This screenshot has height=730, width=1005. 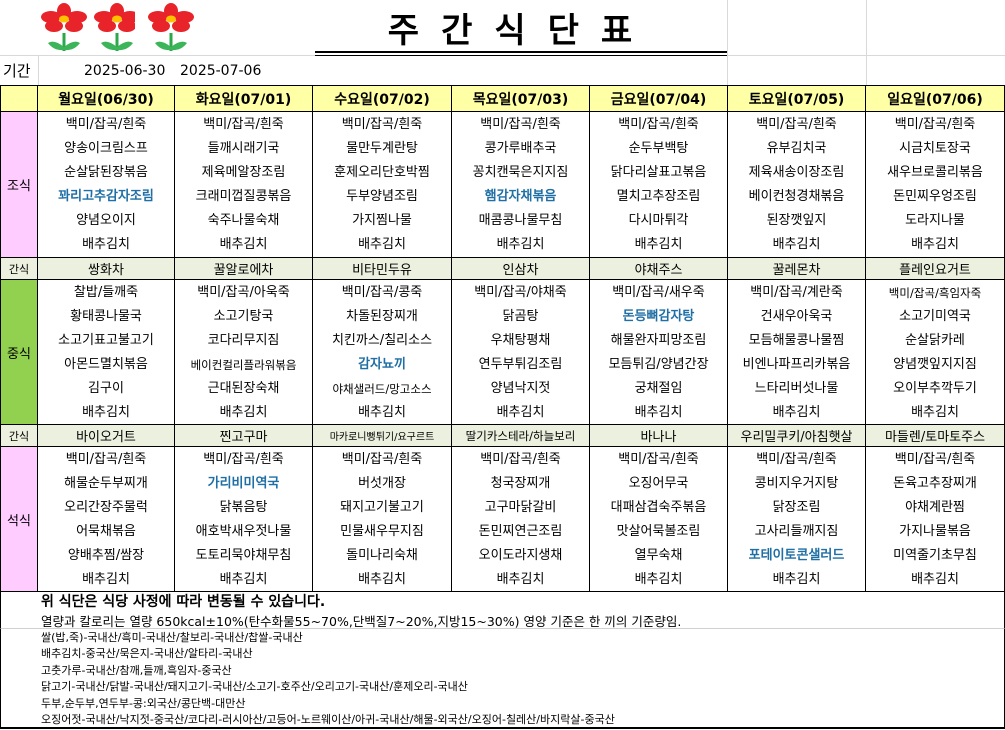 What do you see at coordinates (502, 85) in the screenshot?
I see `table-border` at bounding box center [502, 85].